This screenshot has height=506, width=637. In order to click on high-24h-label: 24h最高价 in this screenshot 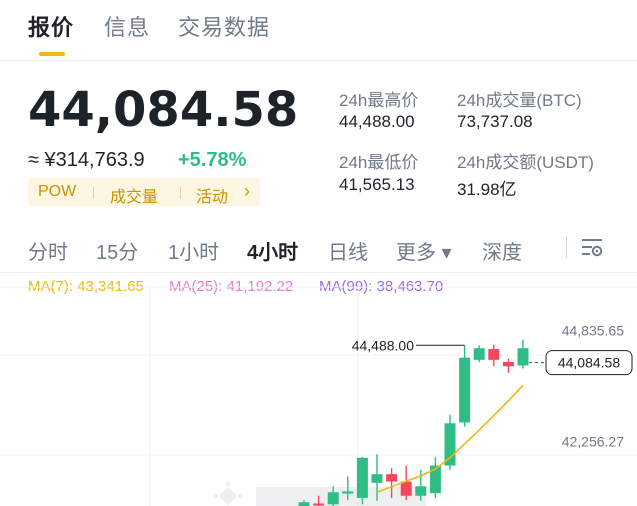, I will do `click(379, 100)`.